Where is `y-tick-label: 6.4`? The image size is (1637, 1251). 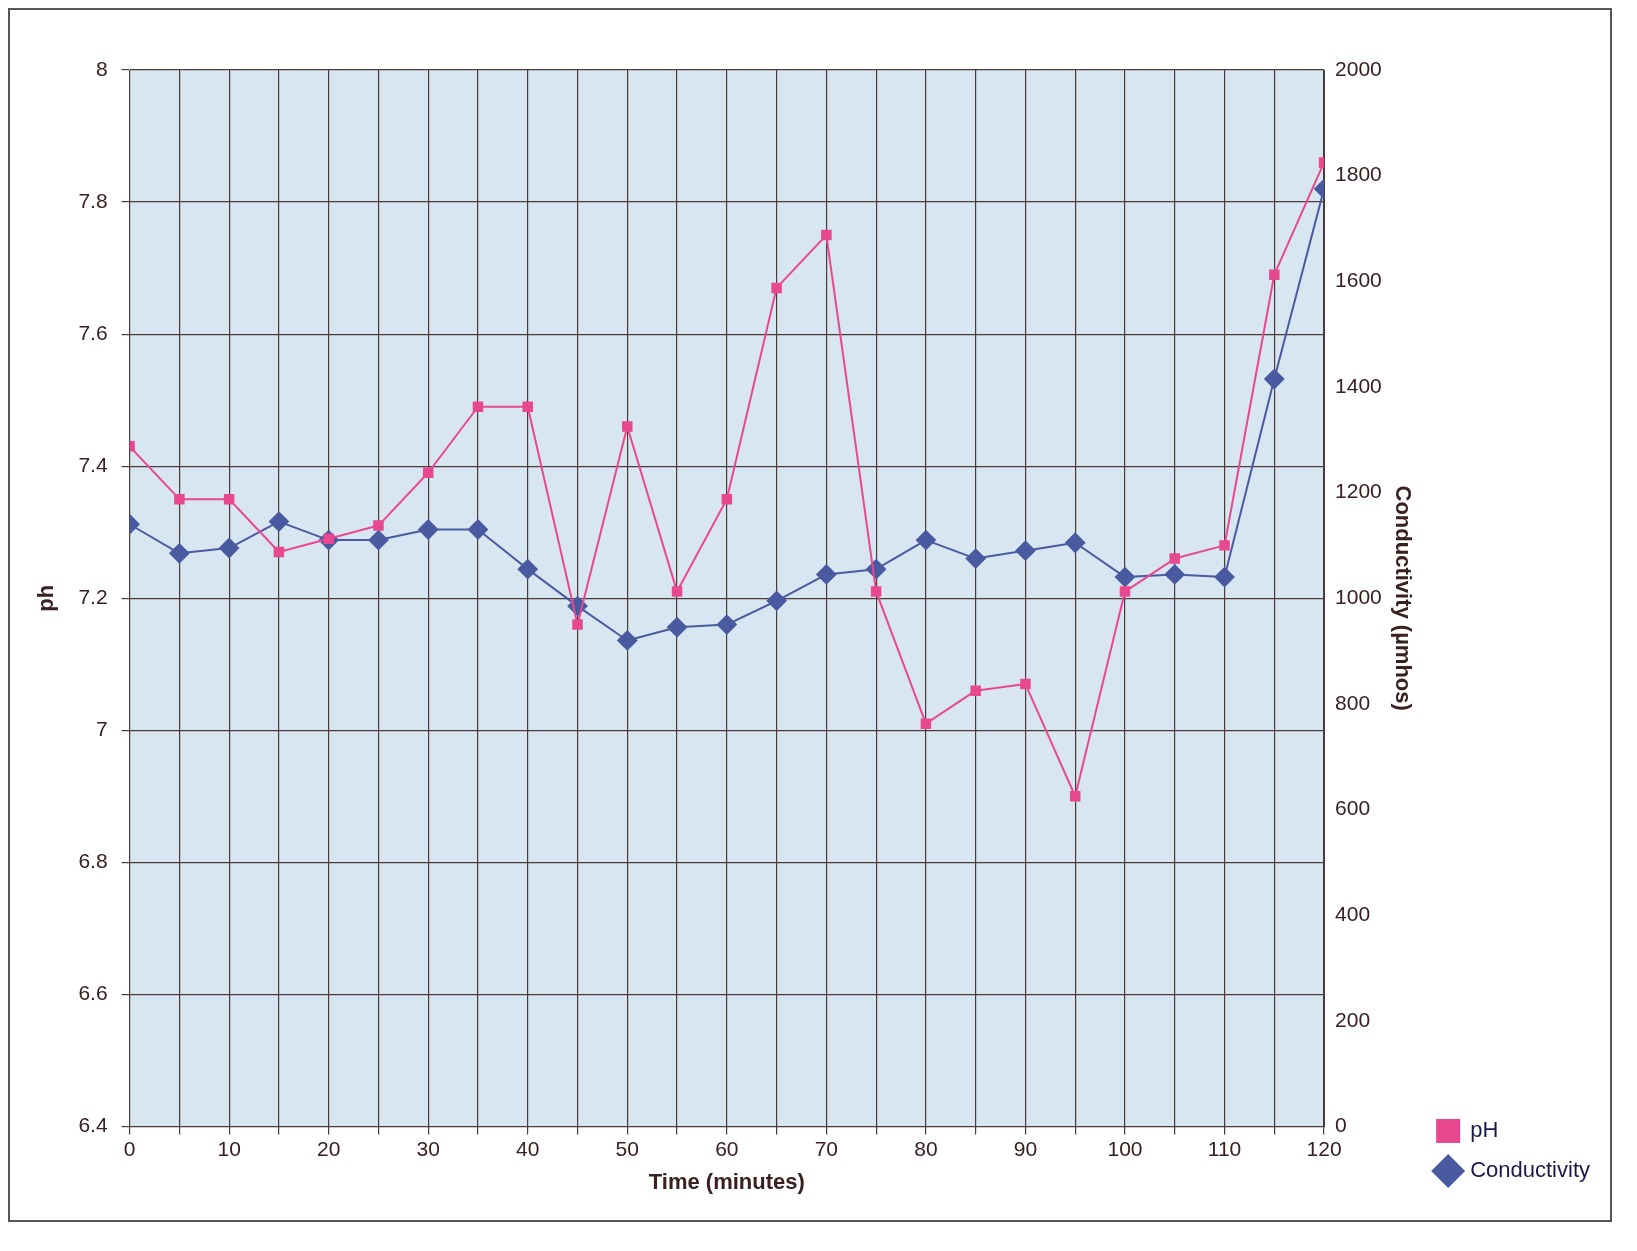
y-tick-label: 6.4 is located at coordinates (93, 1125).